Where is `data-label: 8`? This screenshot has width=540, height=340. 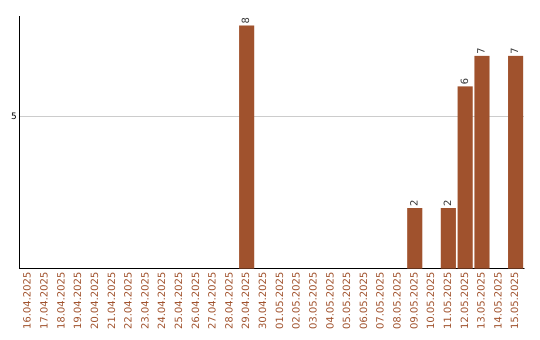
data-label: 8 is located at coordinates (246, 20).